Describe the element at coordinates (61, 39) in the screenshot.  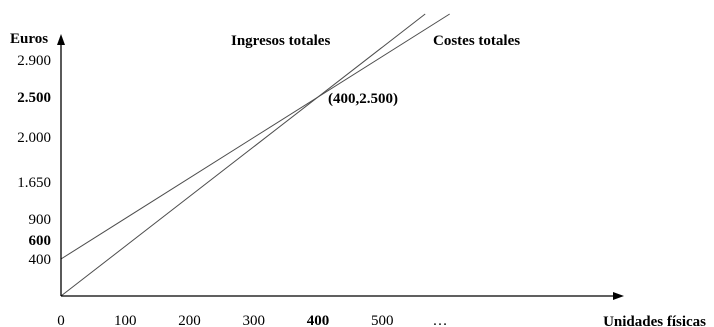
I see `y-axis-arrow` at that location.